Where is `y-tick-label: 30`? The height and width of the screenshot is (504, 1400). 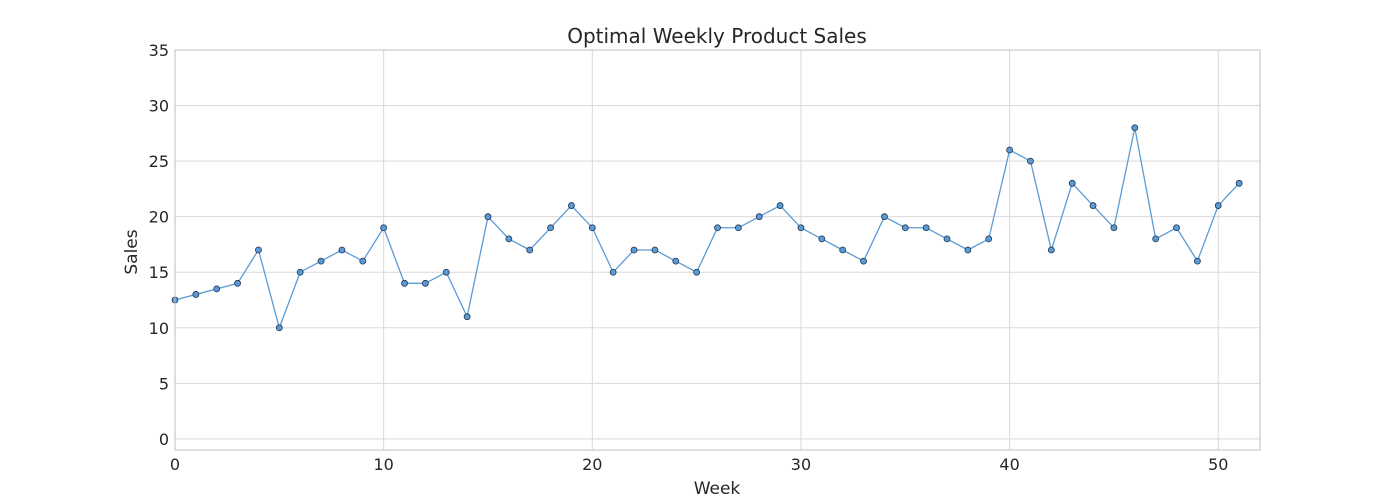
y-tick-label: 30 is located at coordinates (159, 106).